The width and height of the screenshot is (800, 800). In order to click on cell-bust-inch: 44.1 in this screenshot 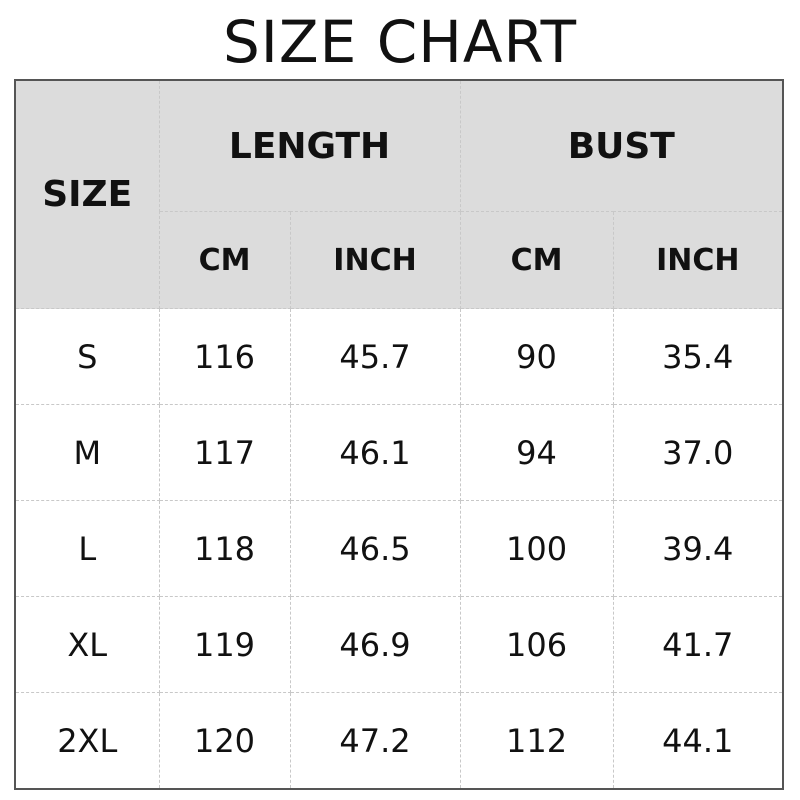, I will do `click(698, 741)`.